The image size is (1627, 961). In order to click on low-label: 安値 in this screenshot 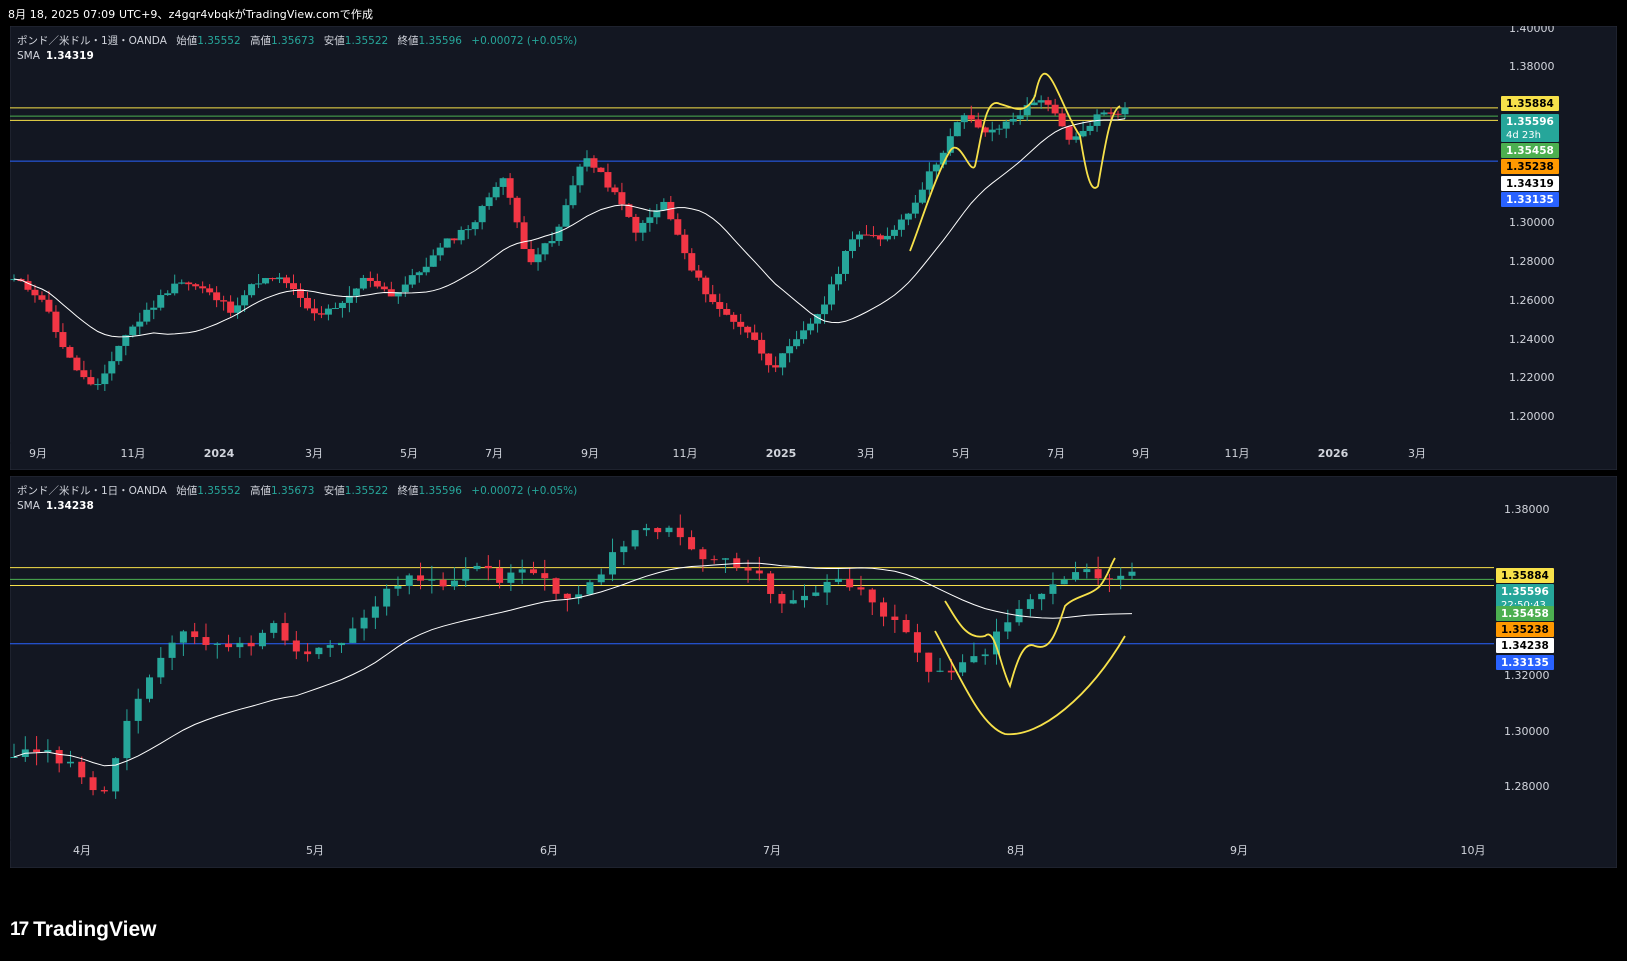, I will do `click(334, 491)`.